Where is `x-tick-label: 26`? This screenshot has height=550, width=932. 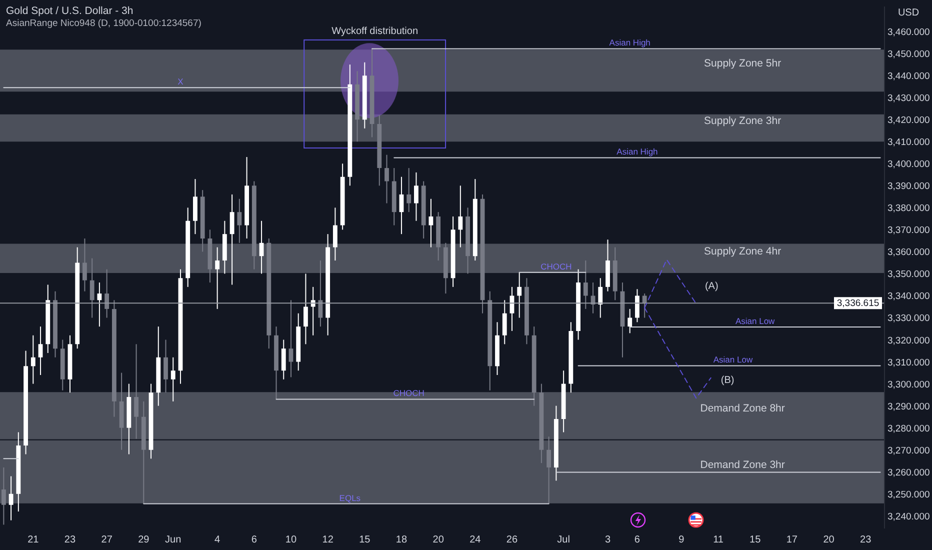 x-tick-label: 26 is located at coordinates (512, 540).